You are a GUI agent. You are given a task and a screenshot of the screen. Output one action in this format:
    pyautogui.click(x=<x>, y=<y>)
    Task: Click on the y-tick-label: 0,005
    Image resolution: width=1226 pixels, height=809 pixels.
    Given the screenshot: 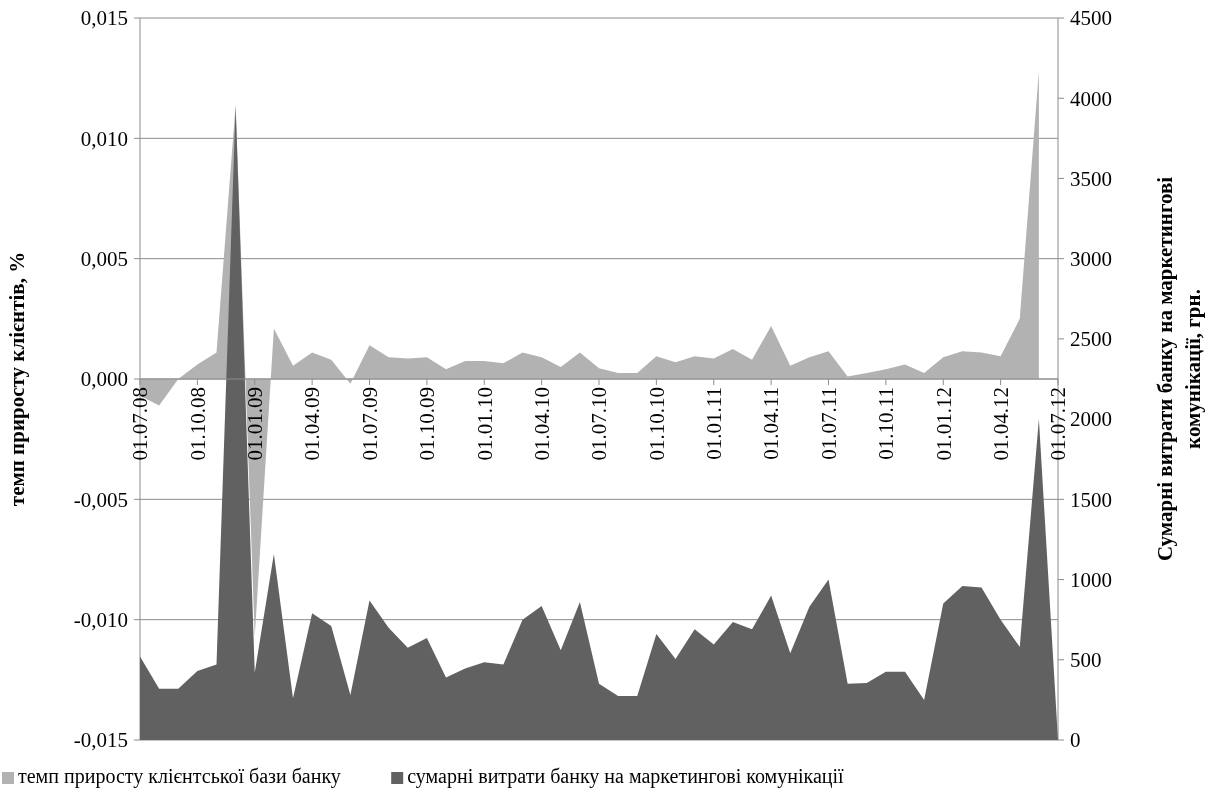 What is the action you would take?
    pyautogui.click(x=104, y=259)
    